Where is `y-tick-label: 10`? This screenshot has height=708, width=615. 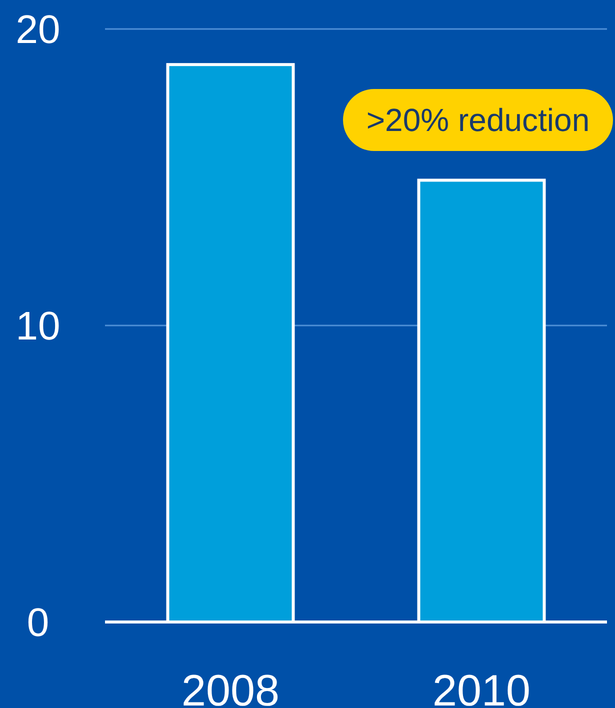
y-tick-label: 10 is located at coordinates (38, 326).